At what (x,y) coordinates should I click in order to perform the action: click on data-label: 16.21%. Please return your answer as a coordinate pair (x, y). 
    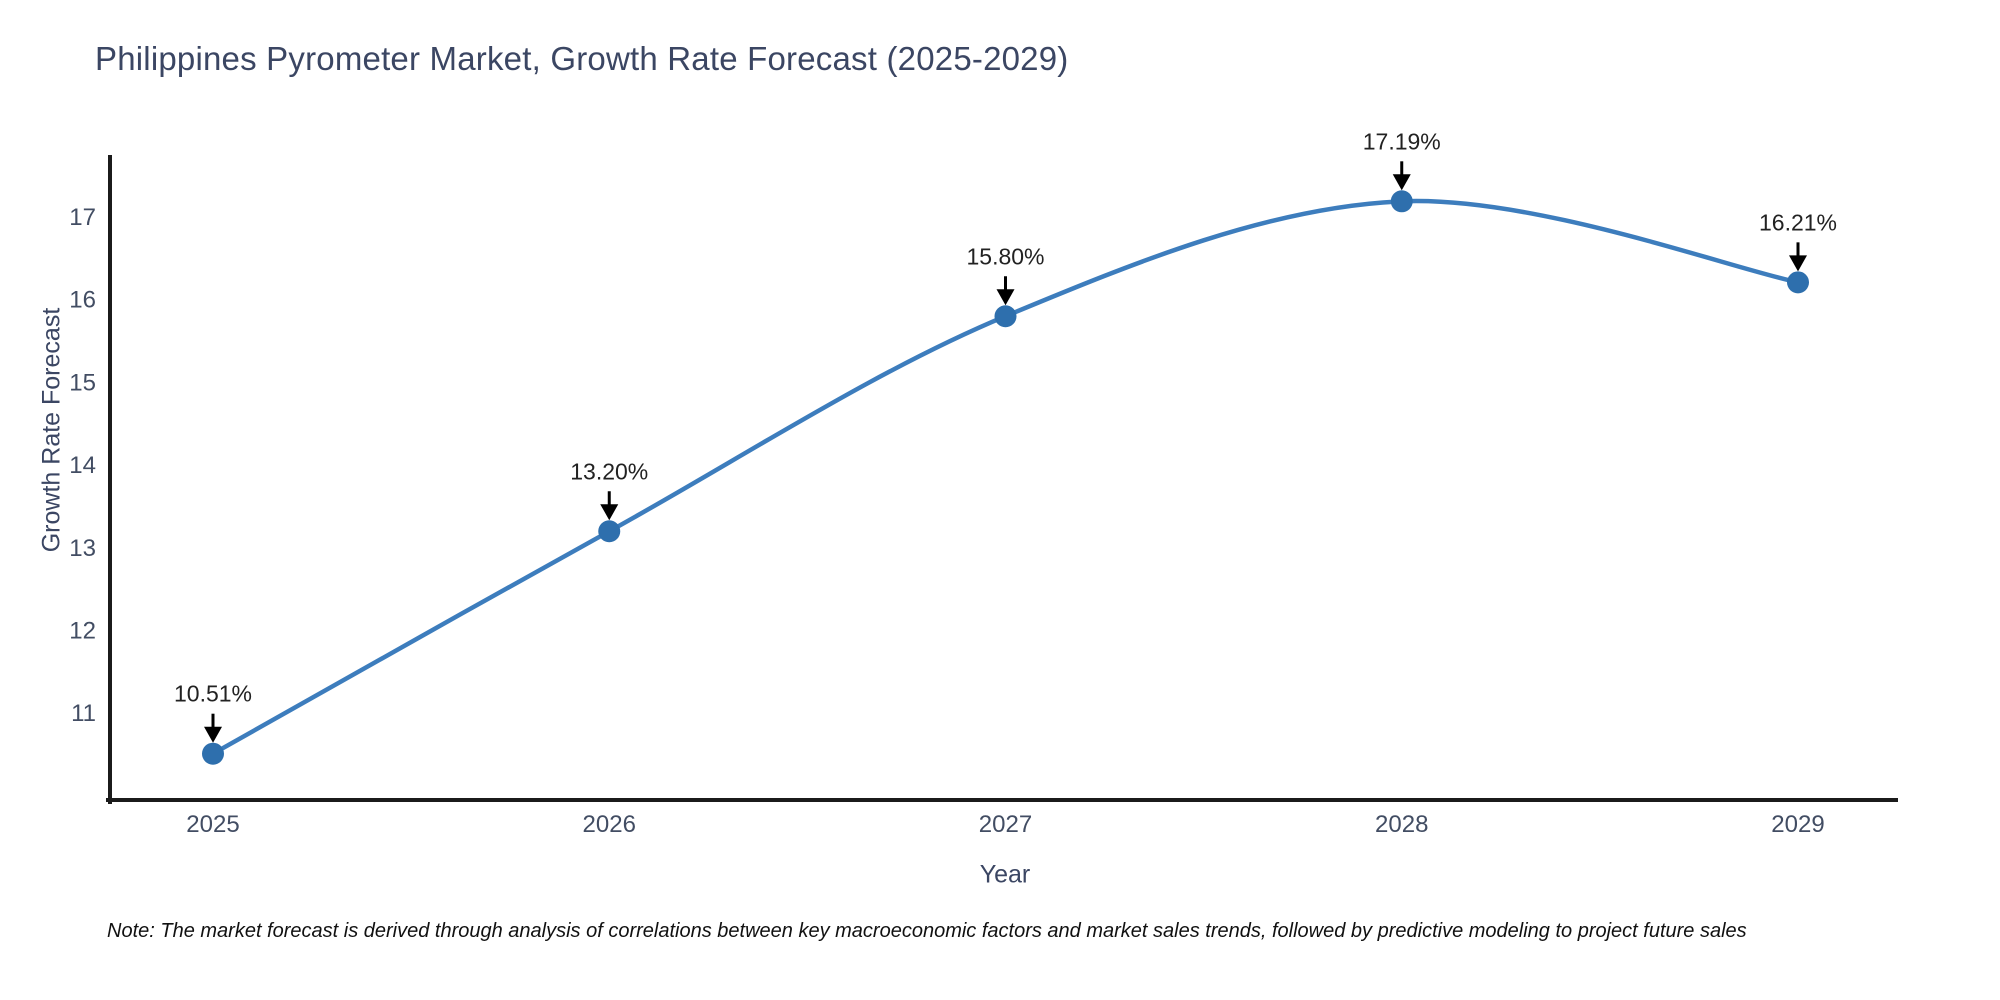
    Looking at the image, I should click on (1798, 222).